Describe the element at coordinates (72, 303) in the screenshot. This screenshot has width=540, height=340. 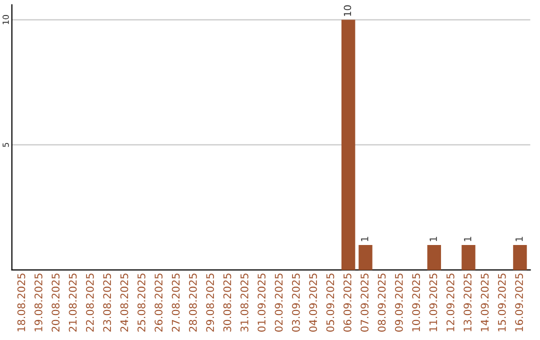
I see `x-tick-label: 21.08.2025` at that location.